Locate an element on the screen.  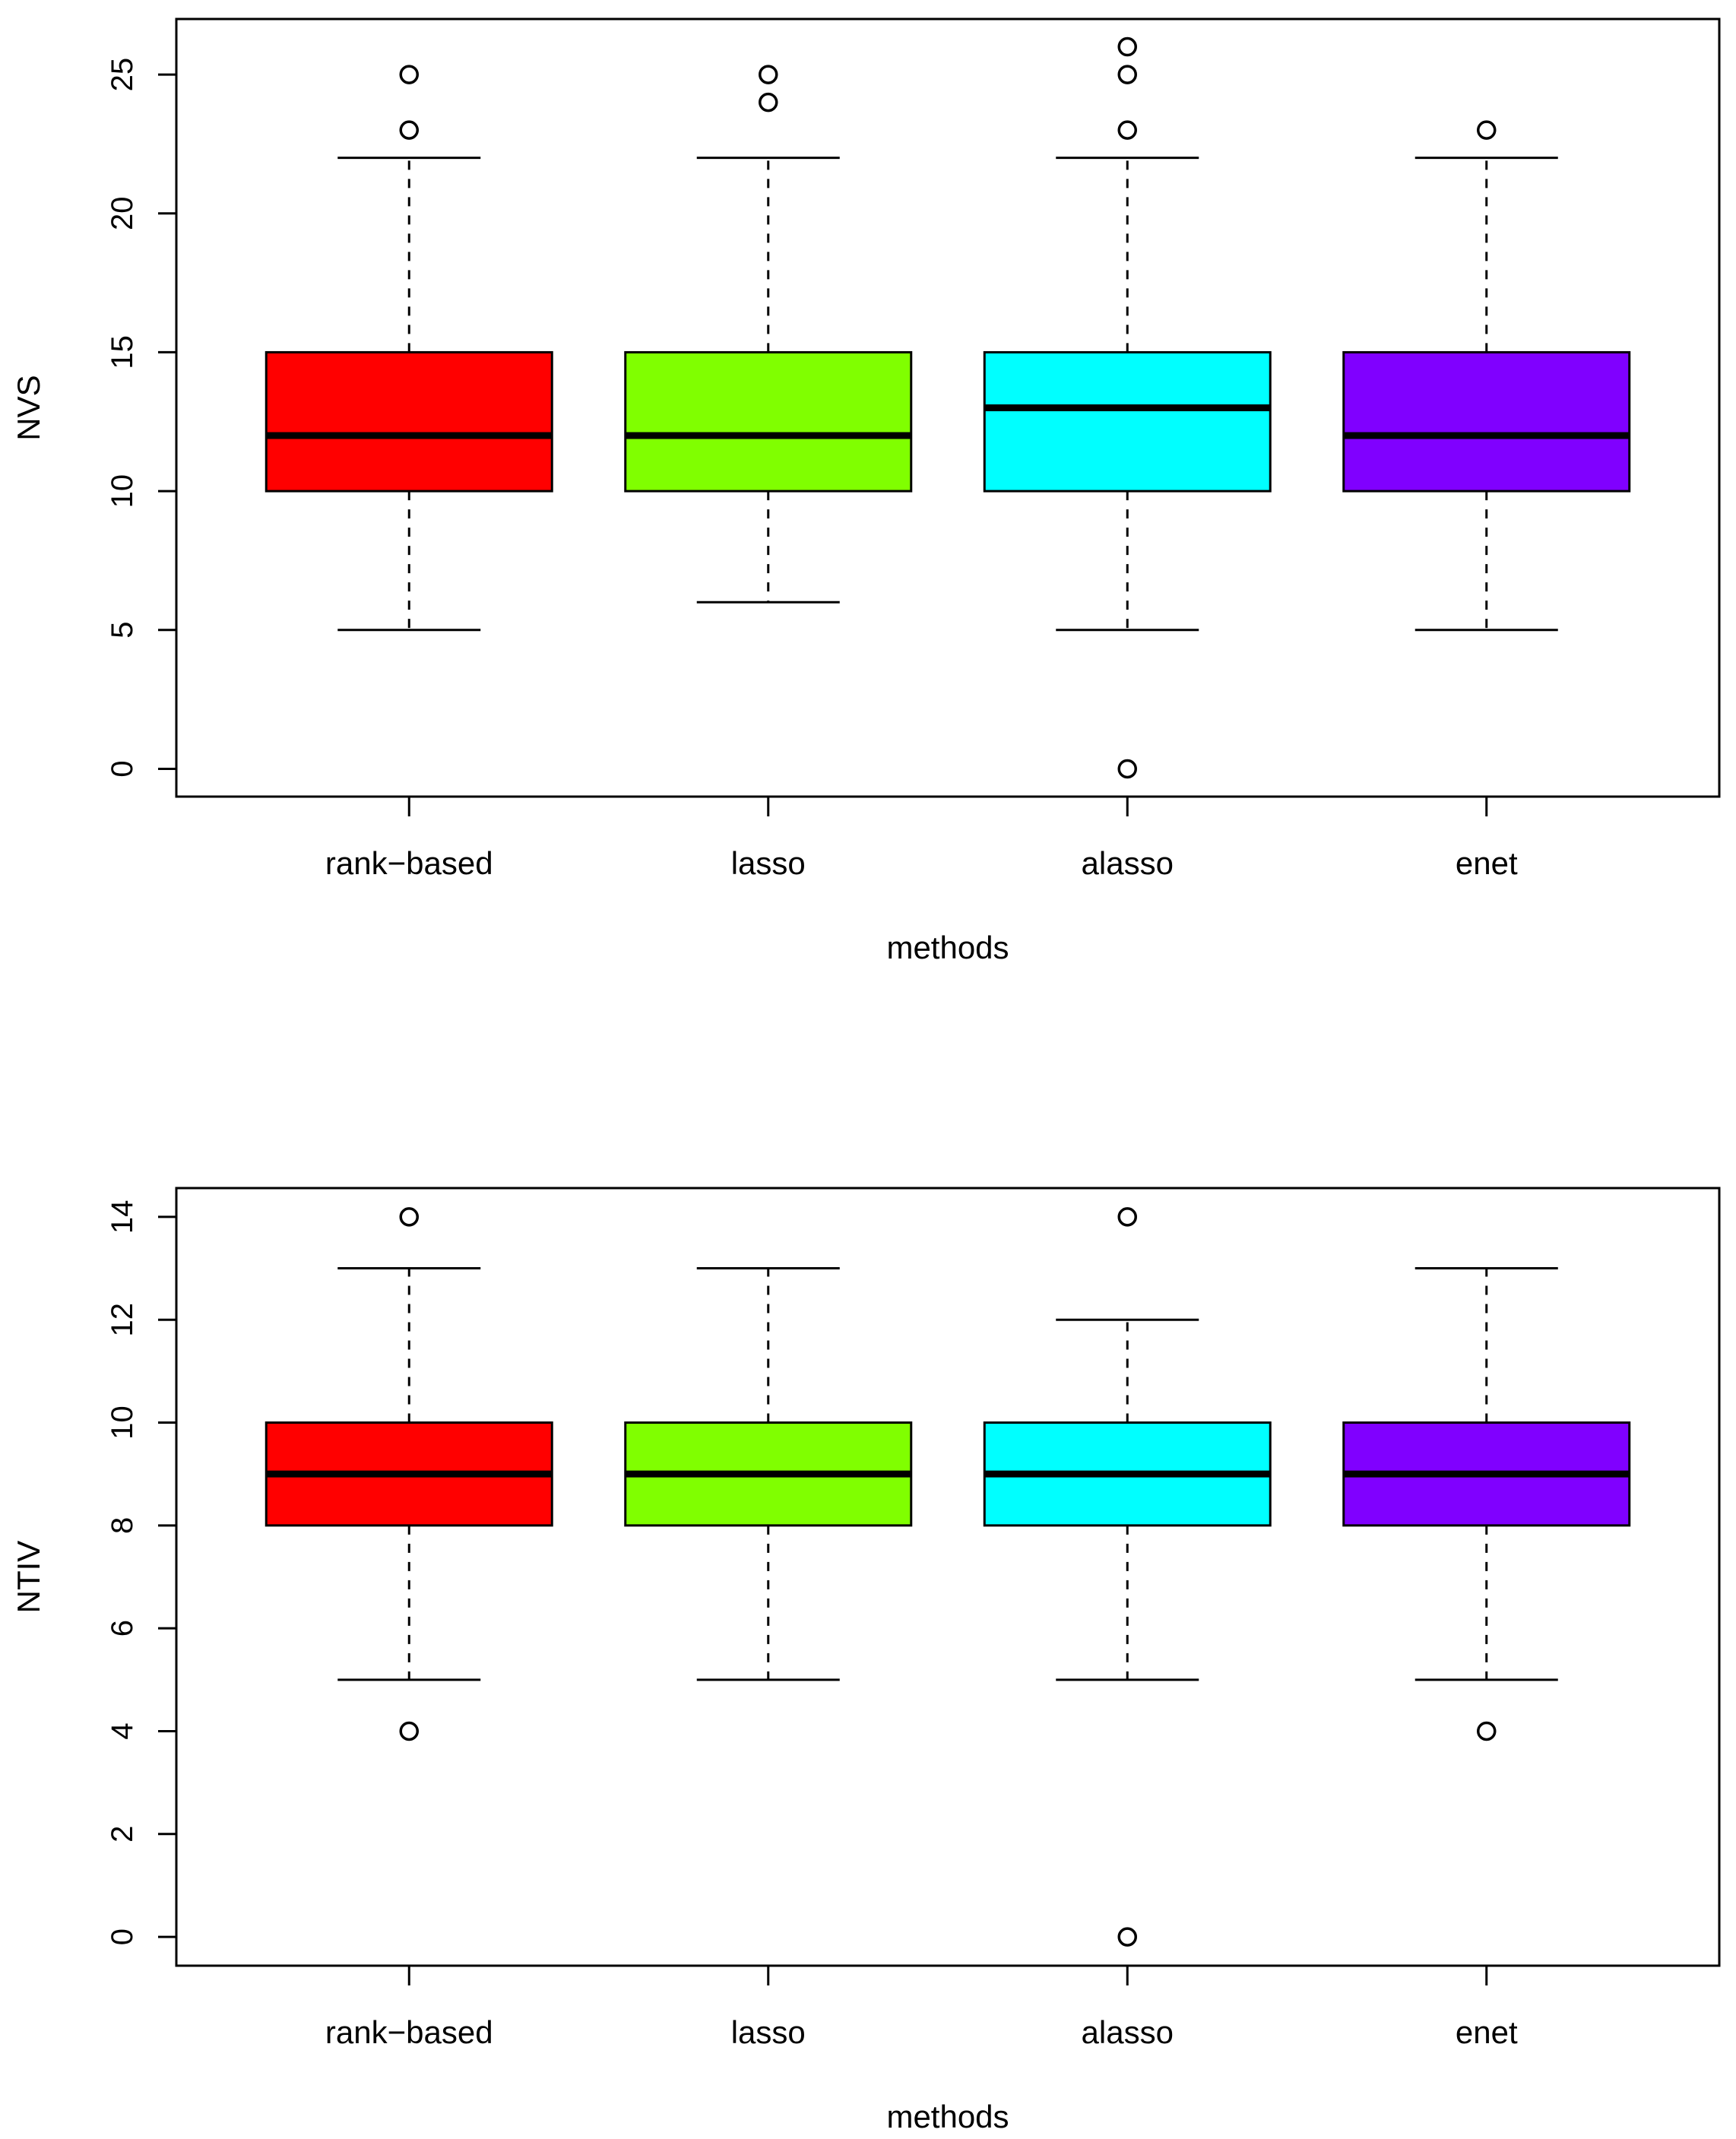
y-tick-label: 12 is located at coordinates (122, 1320).